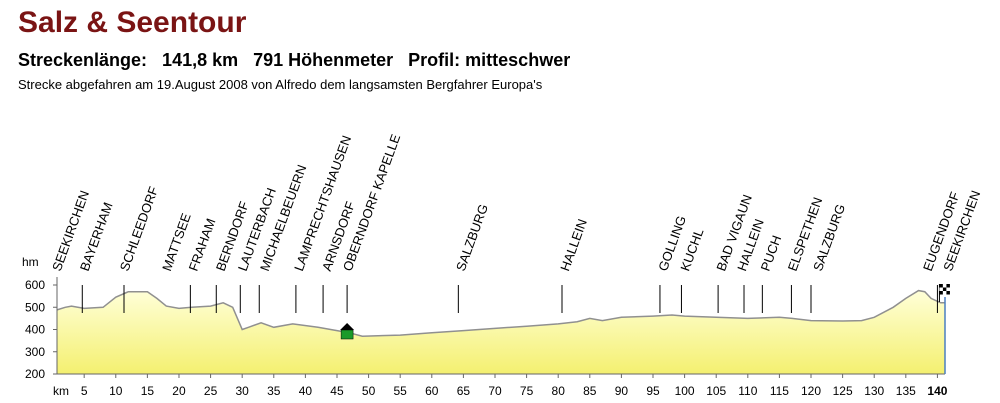  I want to click on x-tick-label: 70, so click(495, 391).